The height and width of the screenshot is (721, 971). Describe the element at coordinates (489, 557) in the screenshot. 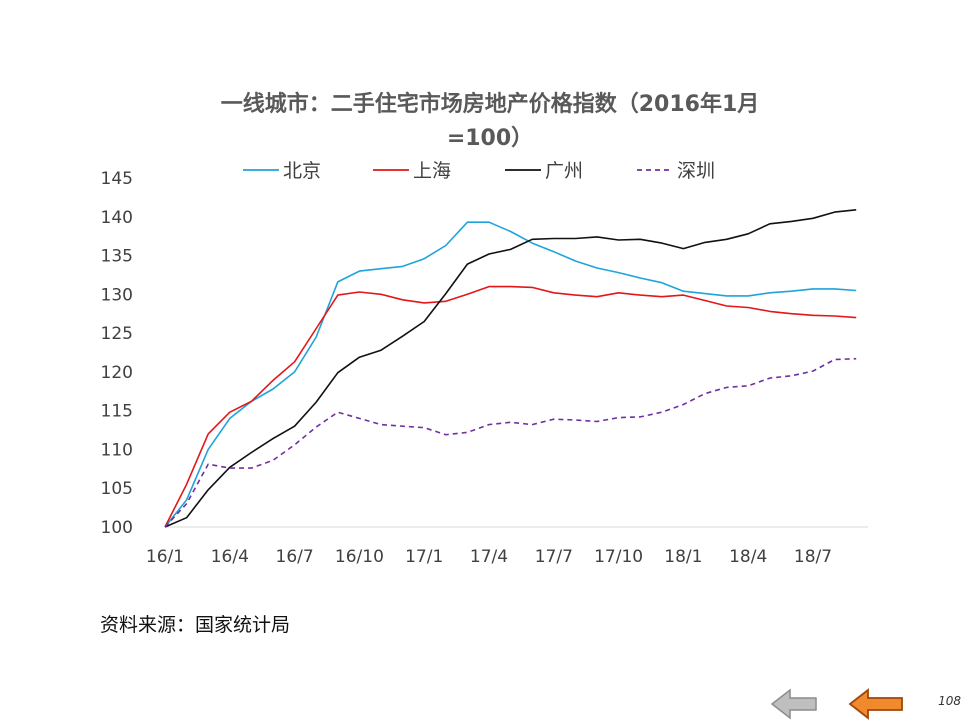

I see `x-tick-label: 17/4` at that location.